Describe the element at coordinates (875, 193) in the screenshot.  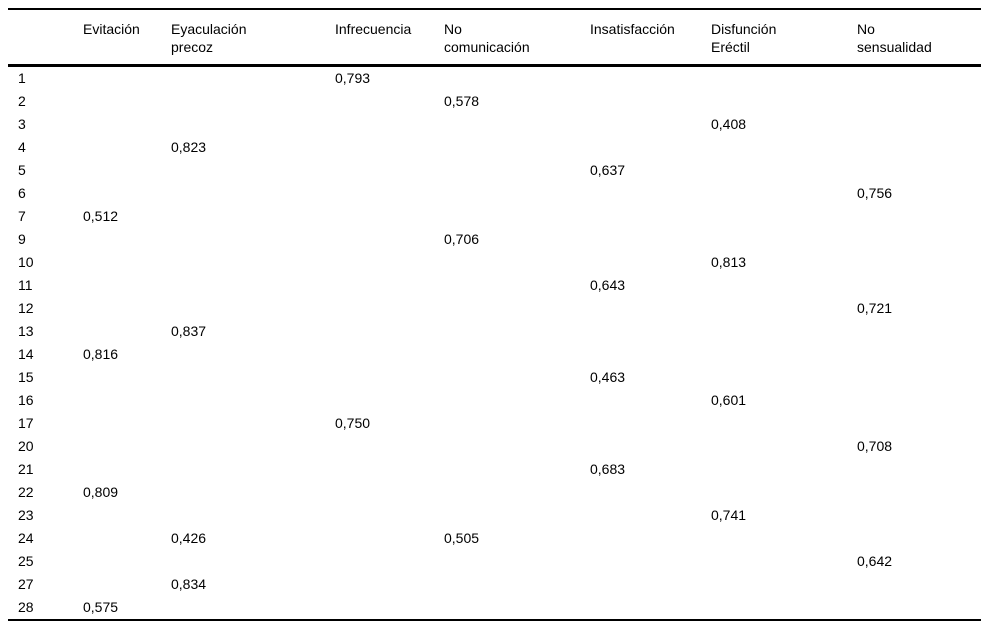
I see `loading-value-cell: 0,756` at that location.